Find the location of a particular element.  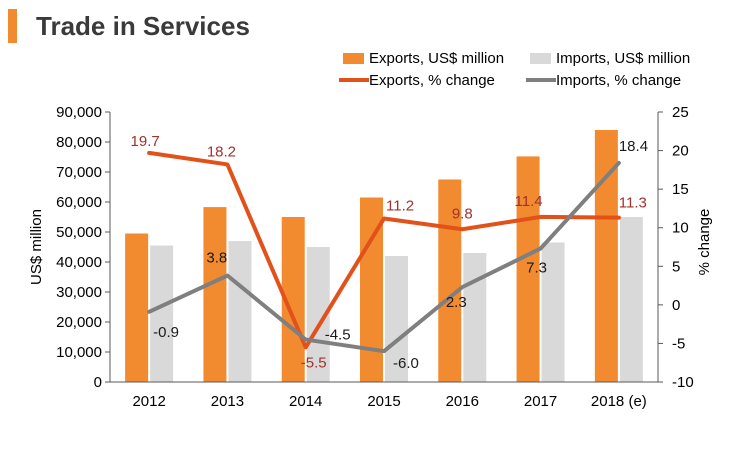

title-block: Trade in Services is located at coordinates (129, 26).